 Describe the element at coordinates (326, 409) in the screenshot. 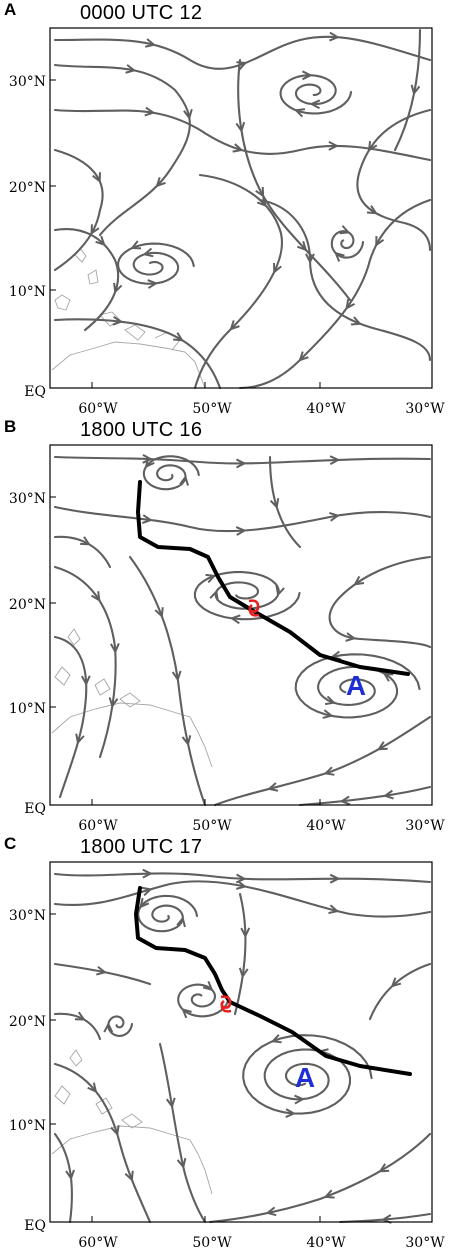

I see `x-tick-40w: 40°W` at that location.